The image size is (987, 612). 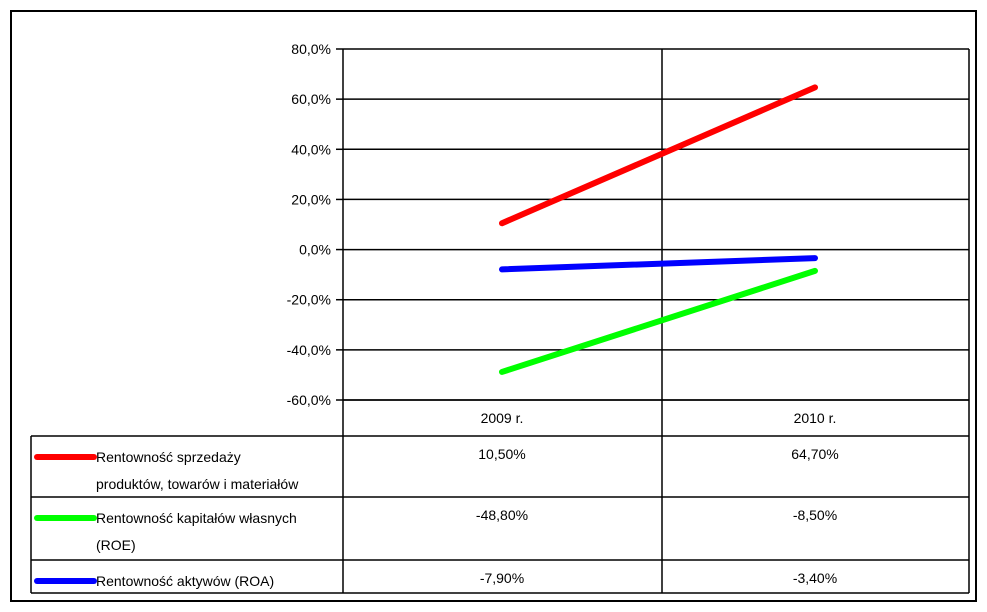 I want to click on y-tick-label: -40,0%, so click(x=309, y=350).